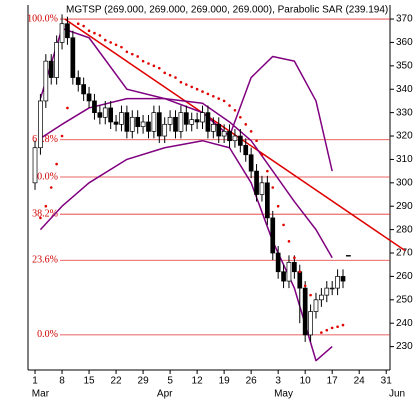 This screenshot has height=400, width=420. I want to click on month-label: May, so click(283, 394).